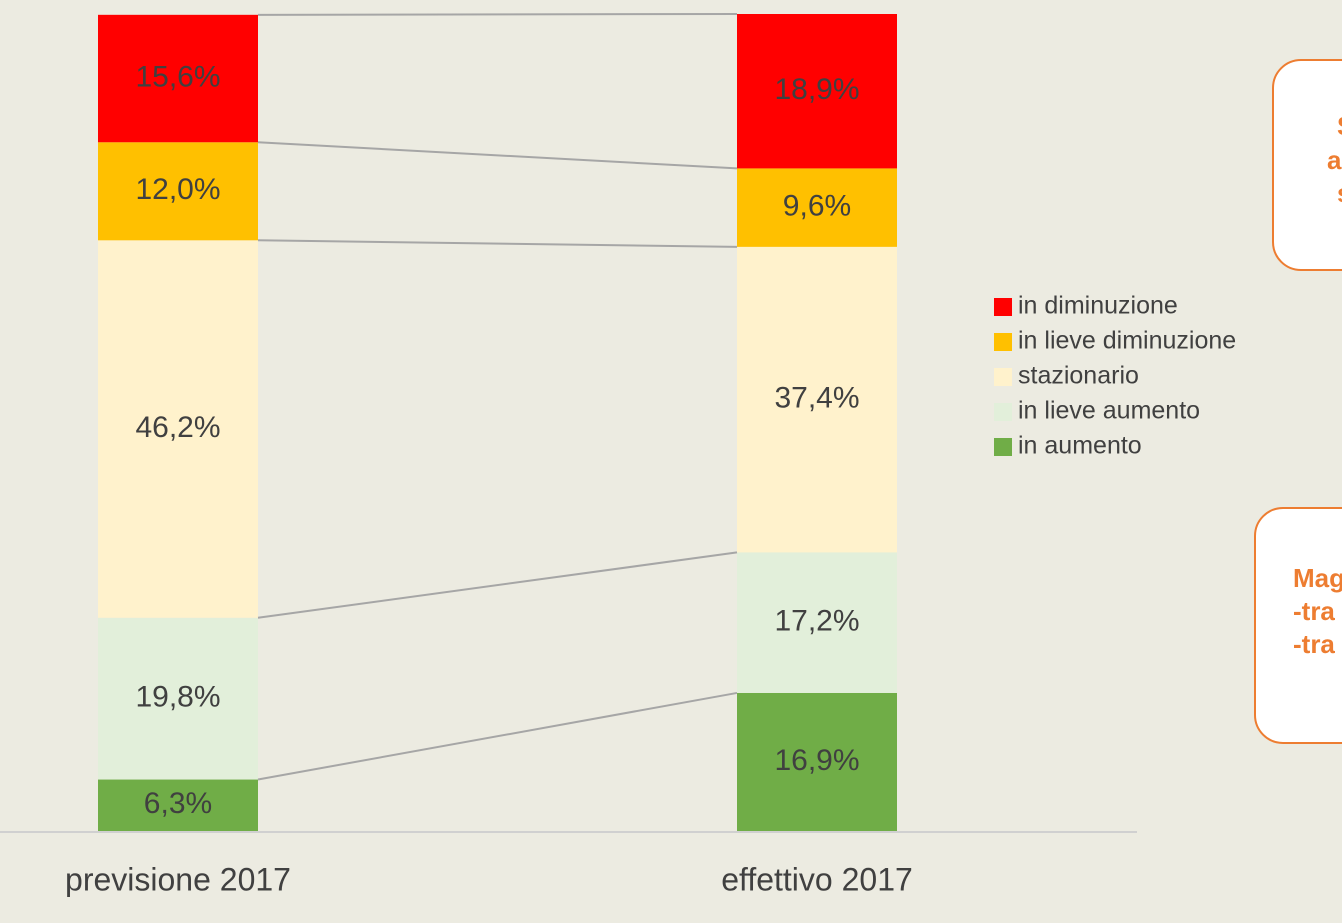  What do you see at coordinates (1109, 411) in the screenshot?
I see `legend-label: in lieve aumento` at bounding box center [1109, 411].